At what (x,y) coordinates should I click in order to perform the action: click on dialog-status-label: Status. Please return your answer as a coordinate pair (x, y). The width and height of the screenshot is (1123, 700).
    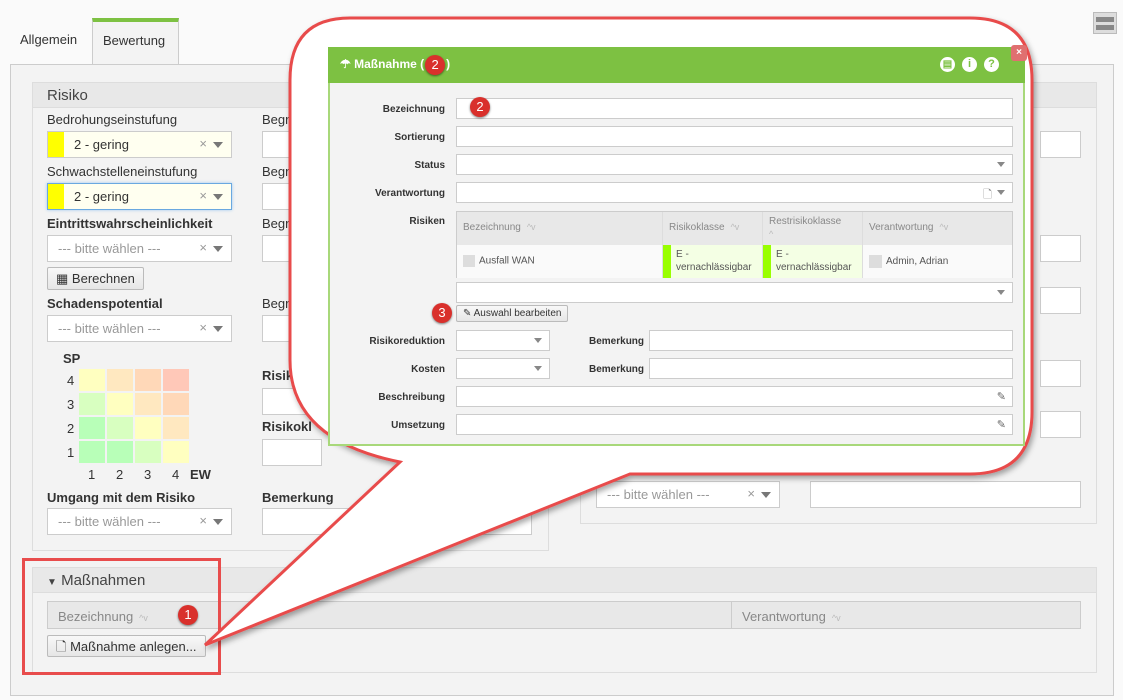
    Looking at the image, I should click on (429, 165).